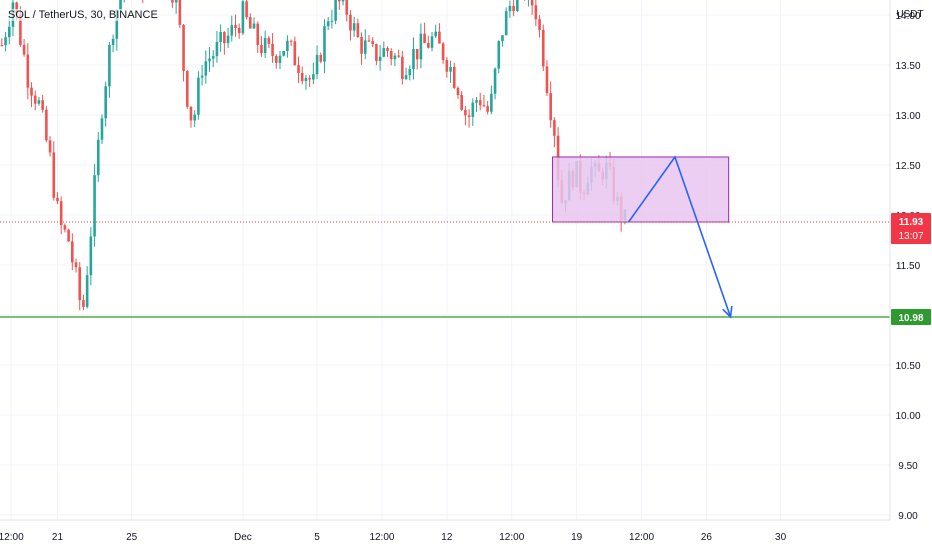 Image resolution: width=932 pixels, height=555 pixels. I want to click on y-tick-label: 14.00, so click(907, 16).